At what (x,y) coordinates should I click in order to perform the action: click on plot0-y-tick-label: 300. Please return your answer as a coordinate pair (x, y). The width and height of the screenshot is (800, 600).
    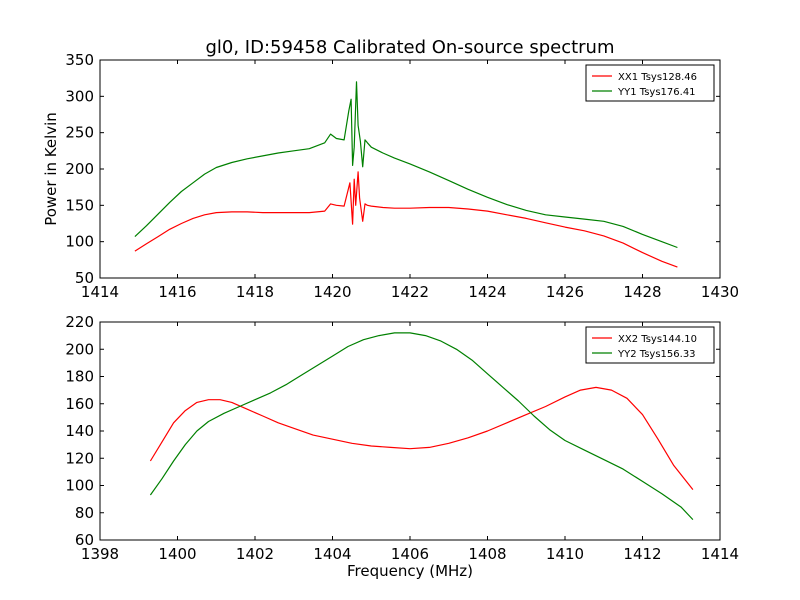
    Looking at the image, I should click on (79, 96).